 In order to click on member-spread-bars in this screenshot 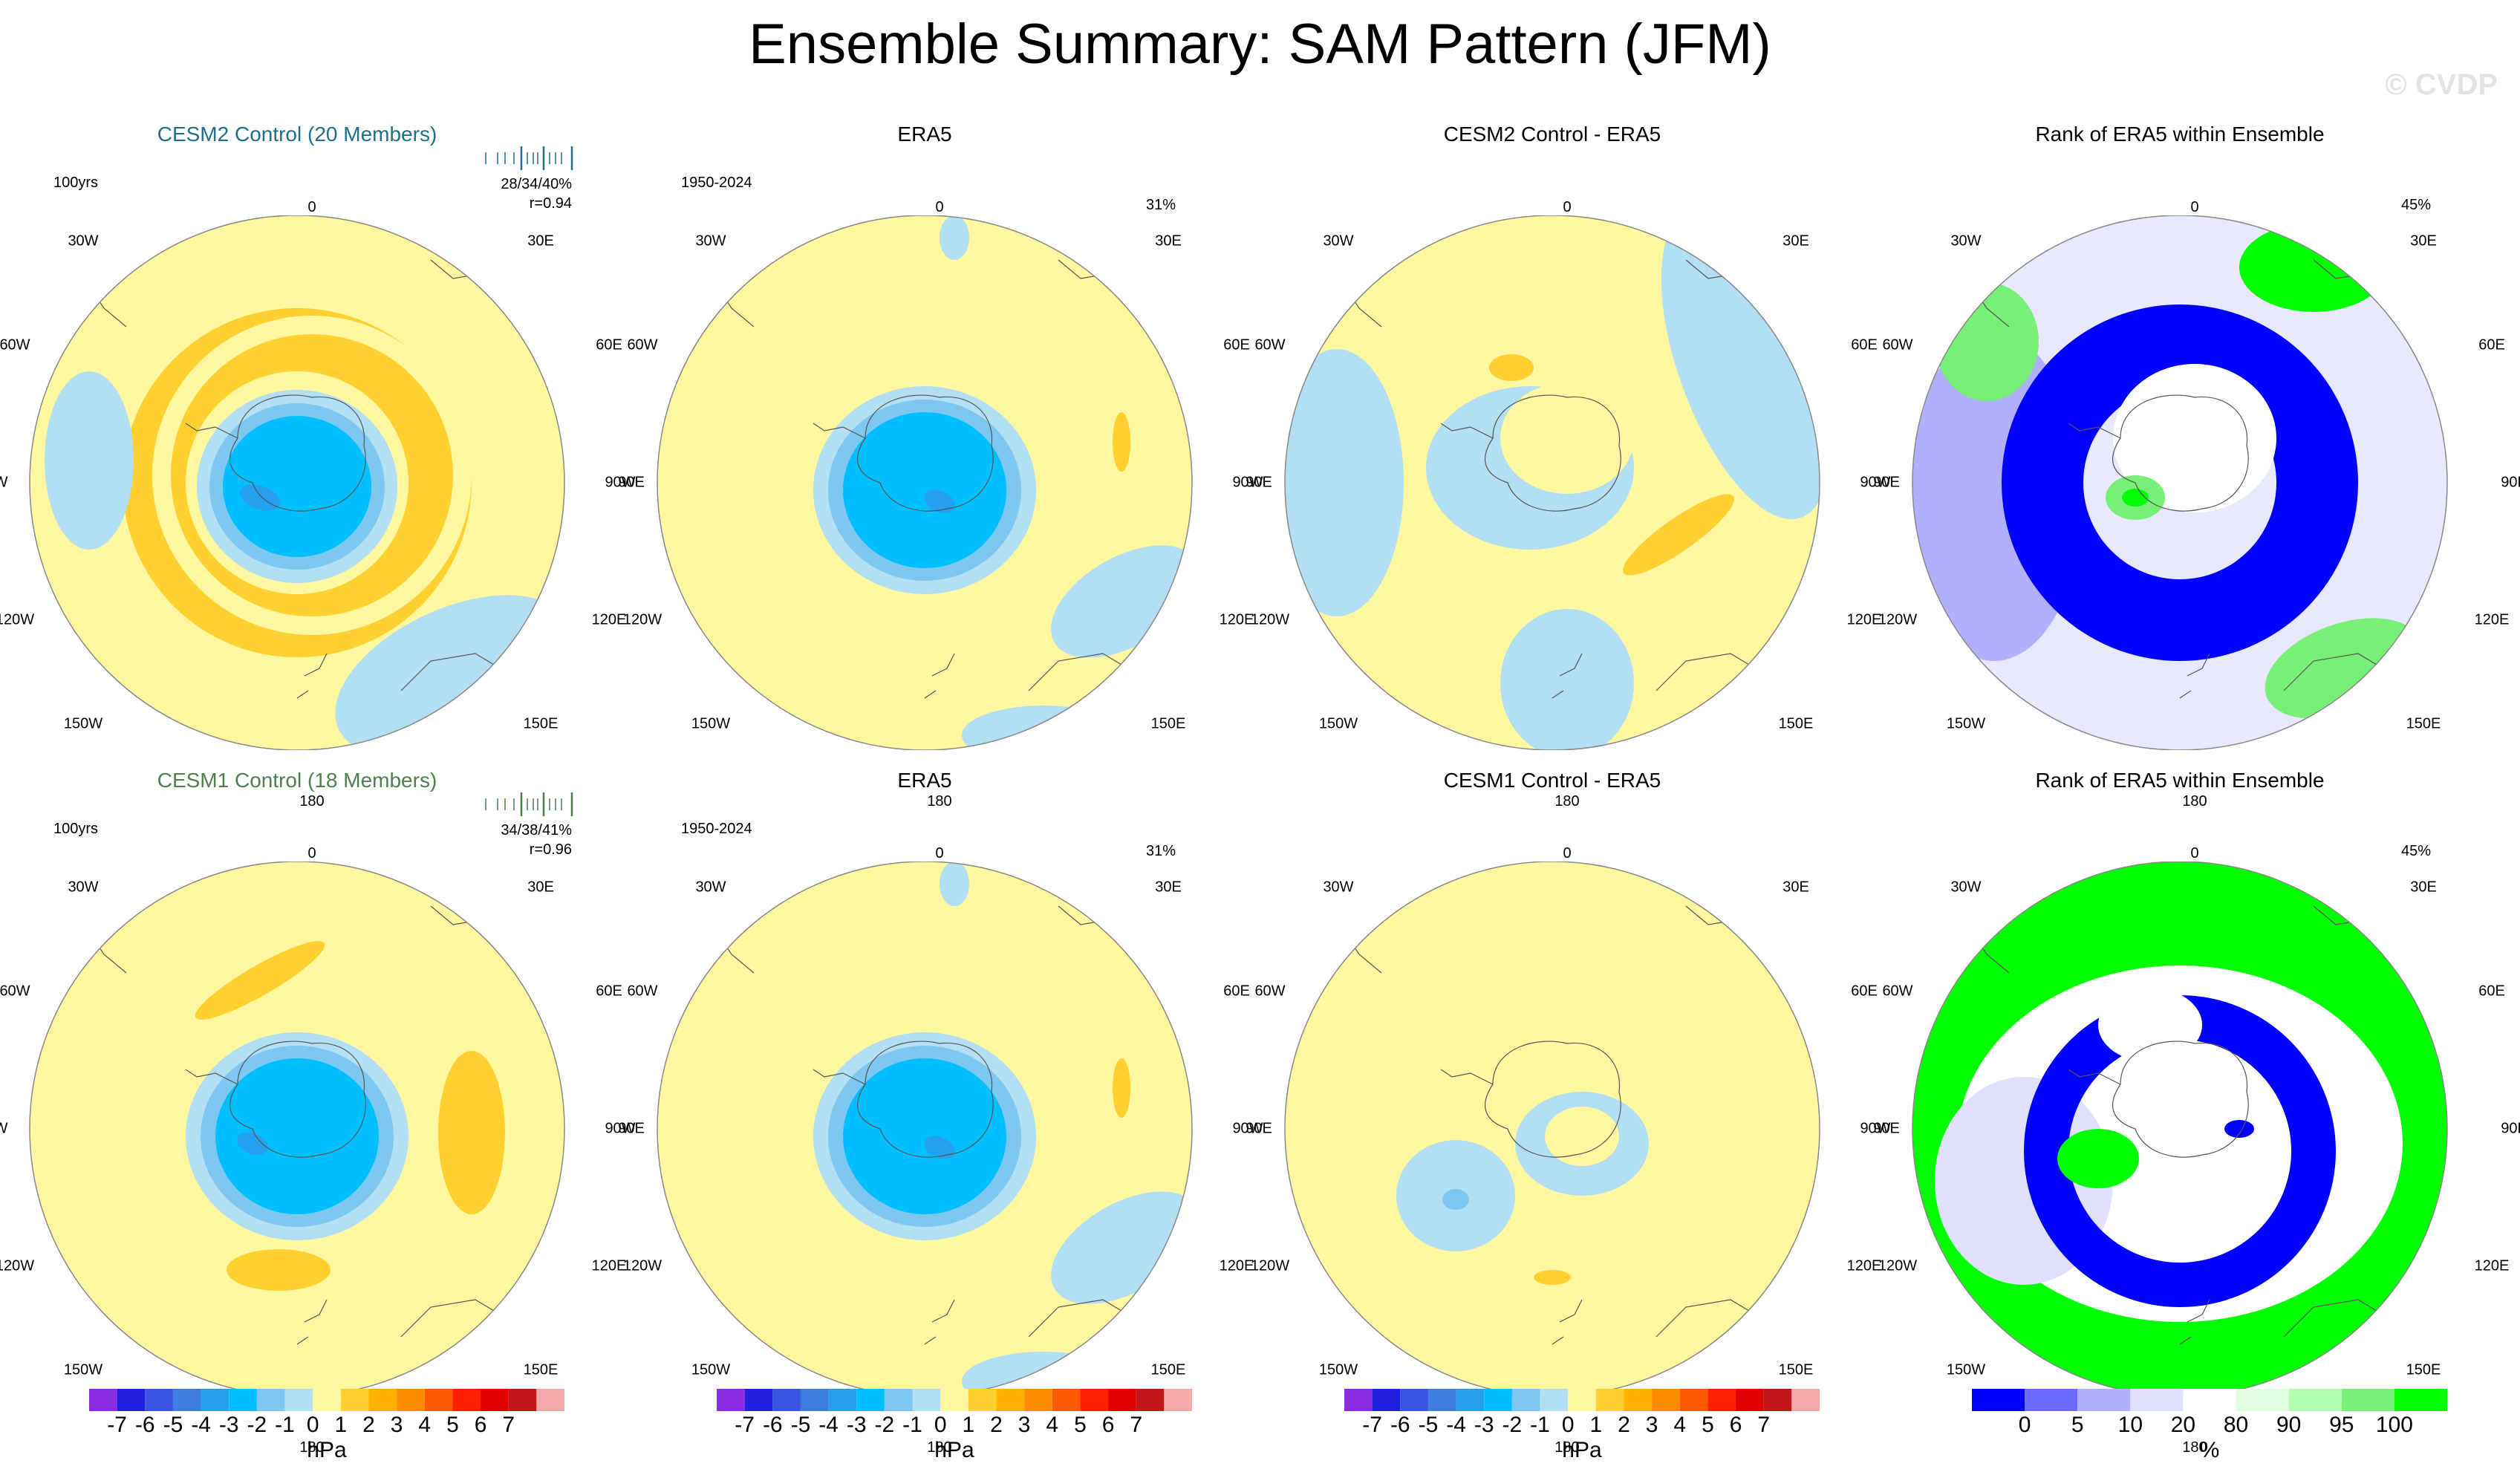, I will do `click(529, 804)`.